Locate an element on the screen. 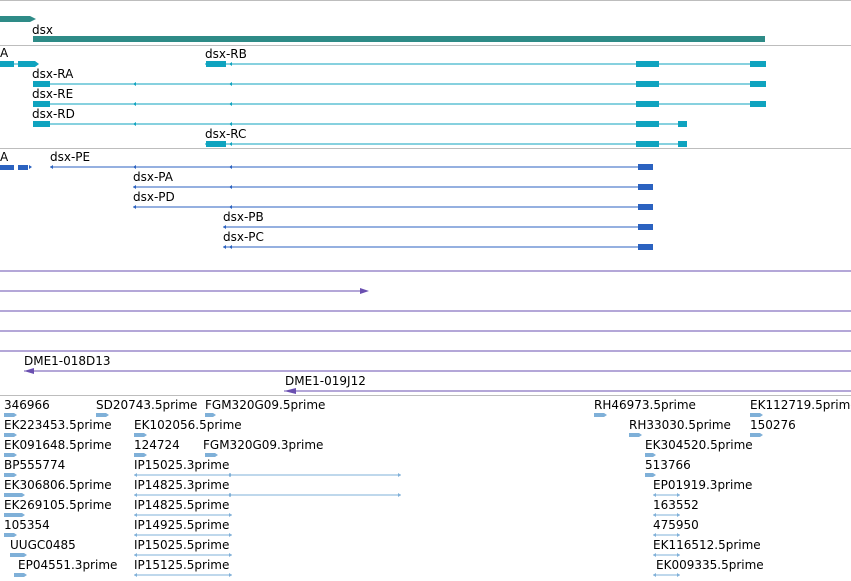 This screenshot has width=851, height=581. est-label: EP01919.3prime is located at coordinates (703, 485).